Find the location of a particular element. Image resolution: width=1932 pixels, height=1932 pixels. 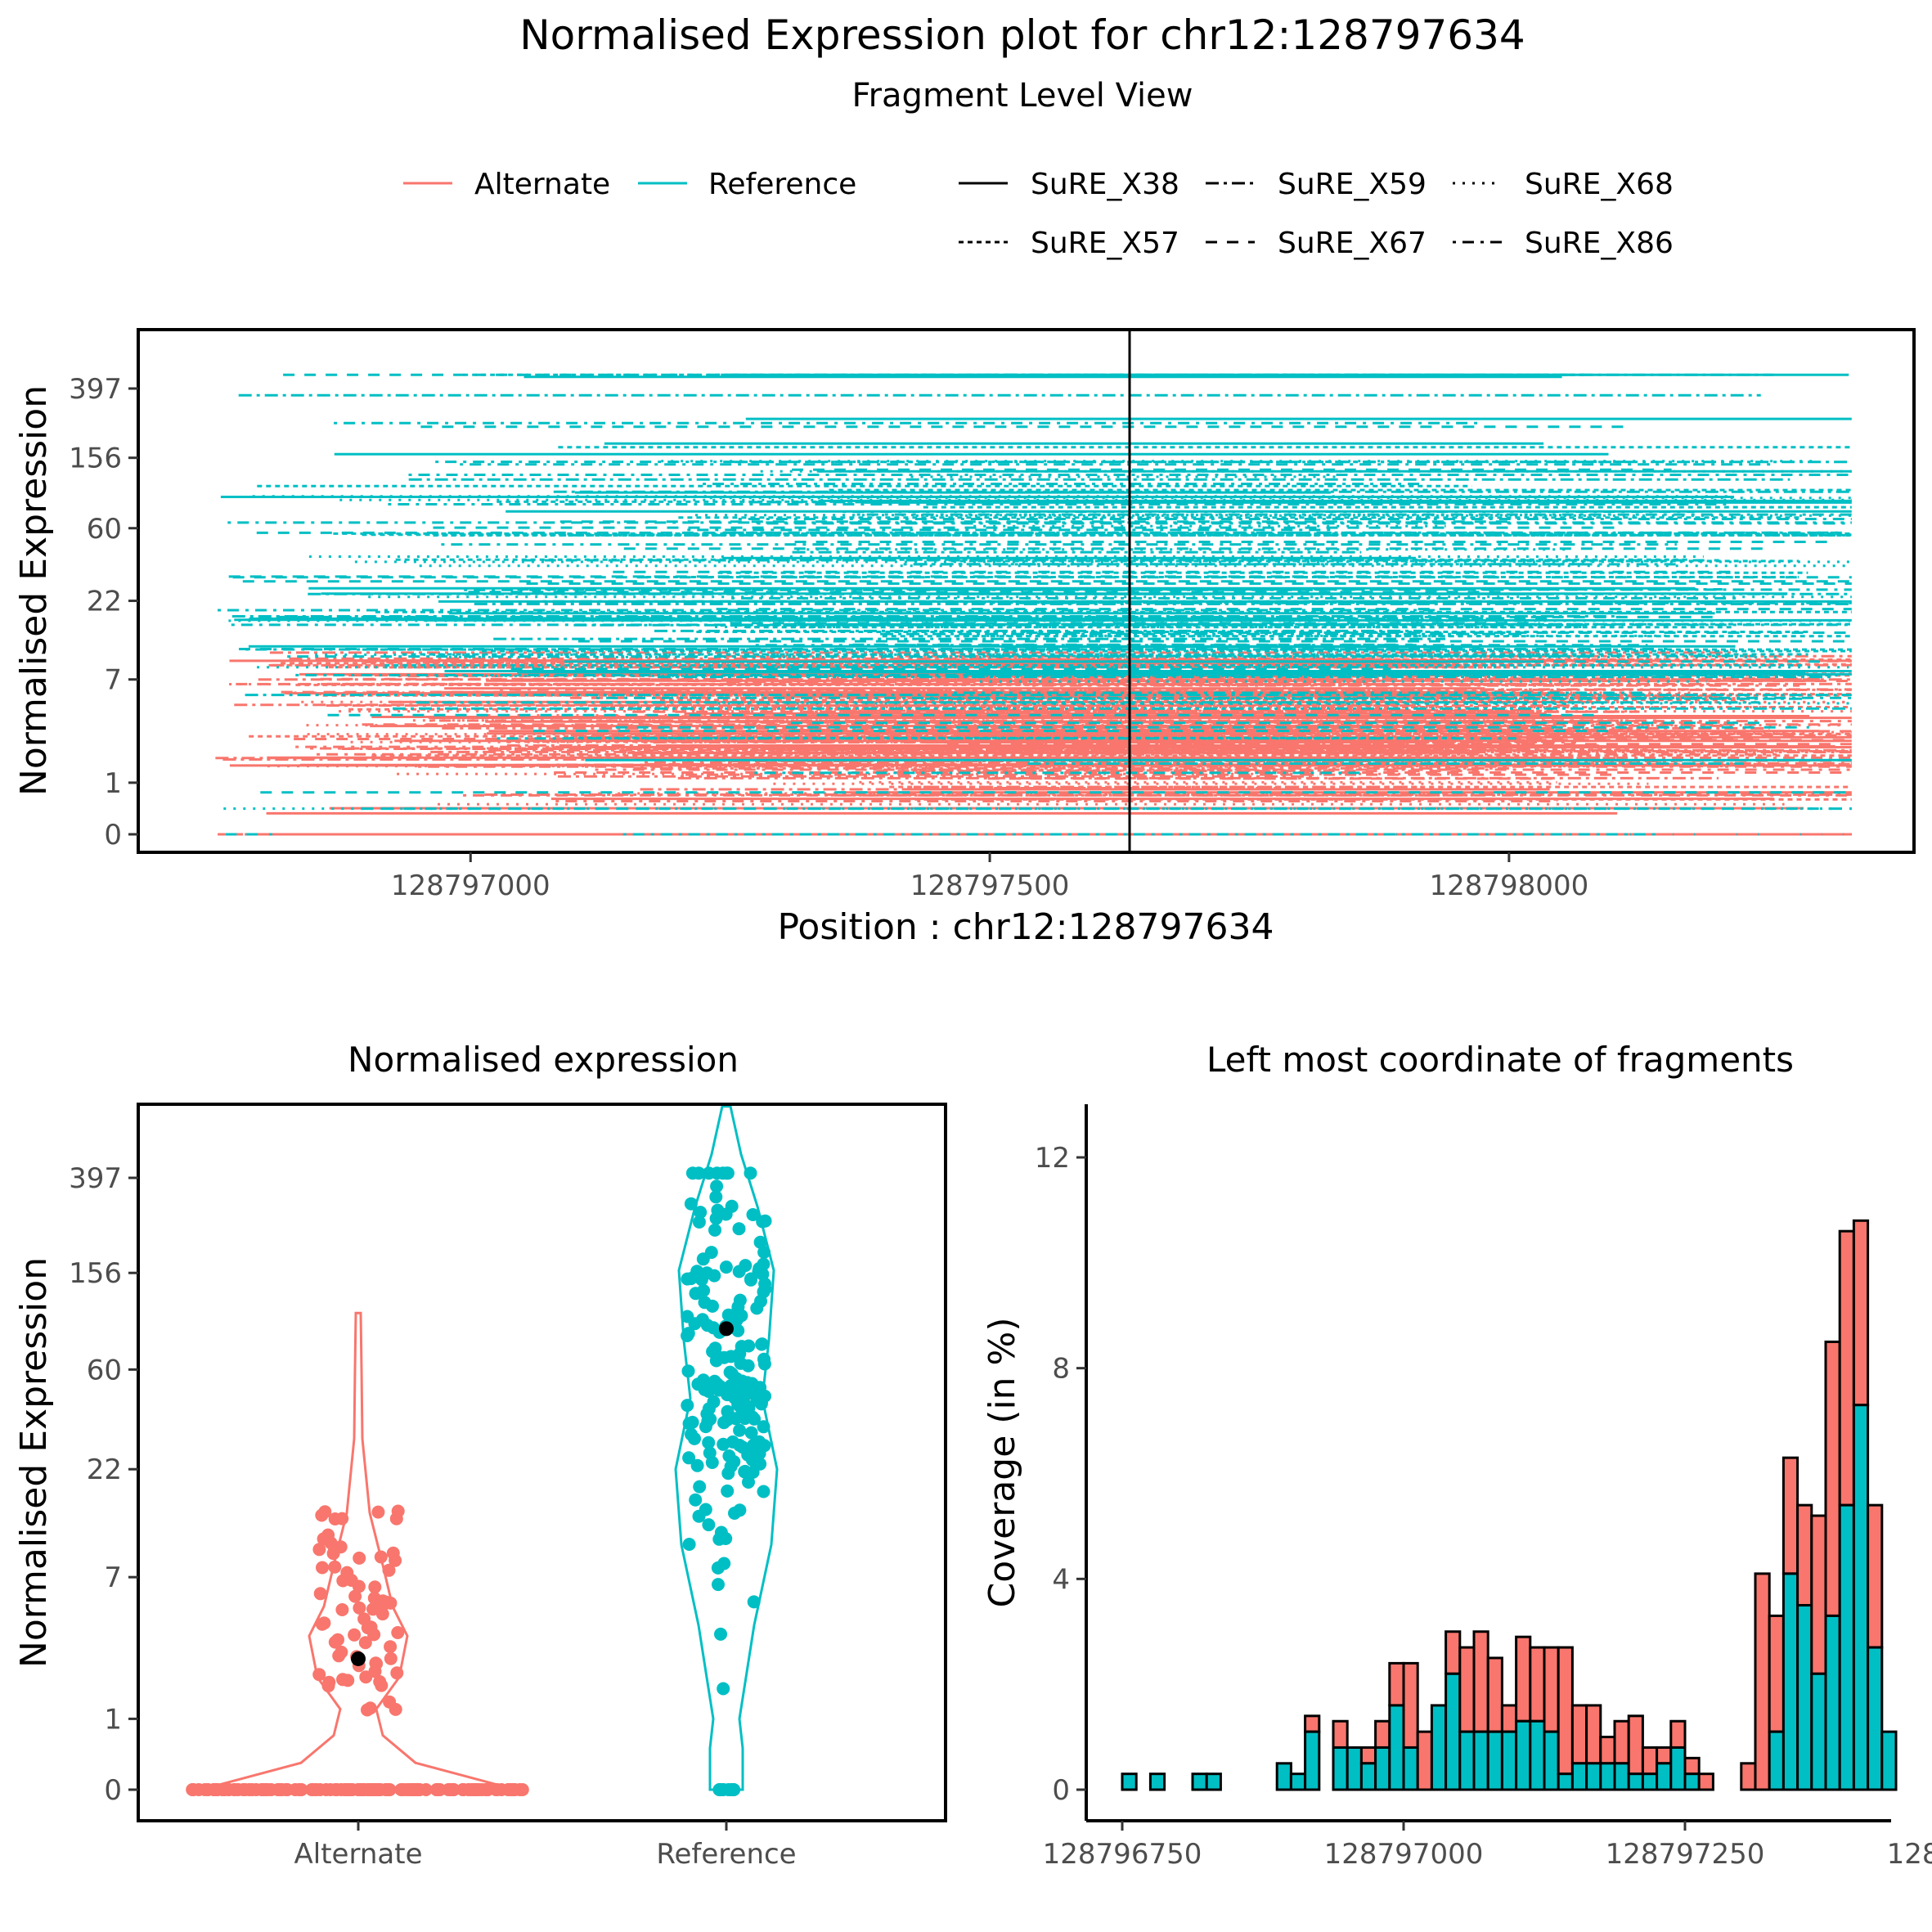

y-tick-label: 0 is located at coordinates (1061, 1791).